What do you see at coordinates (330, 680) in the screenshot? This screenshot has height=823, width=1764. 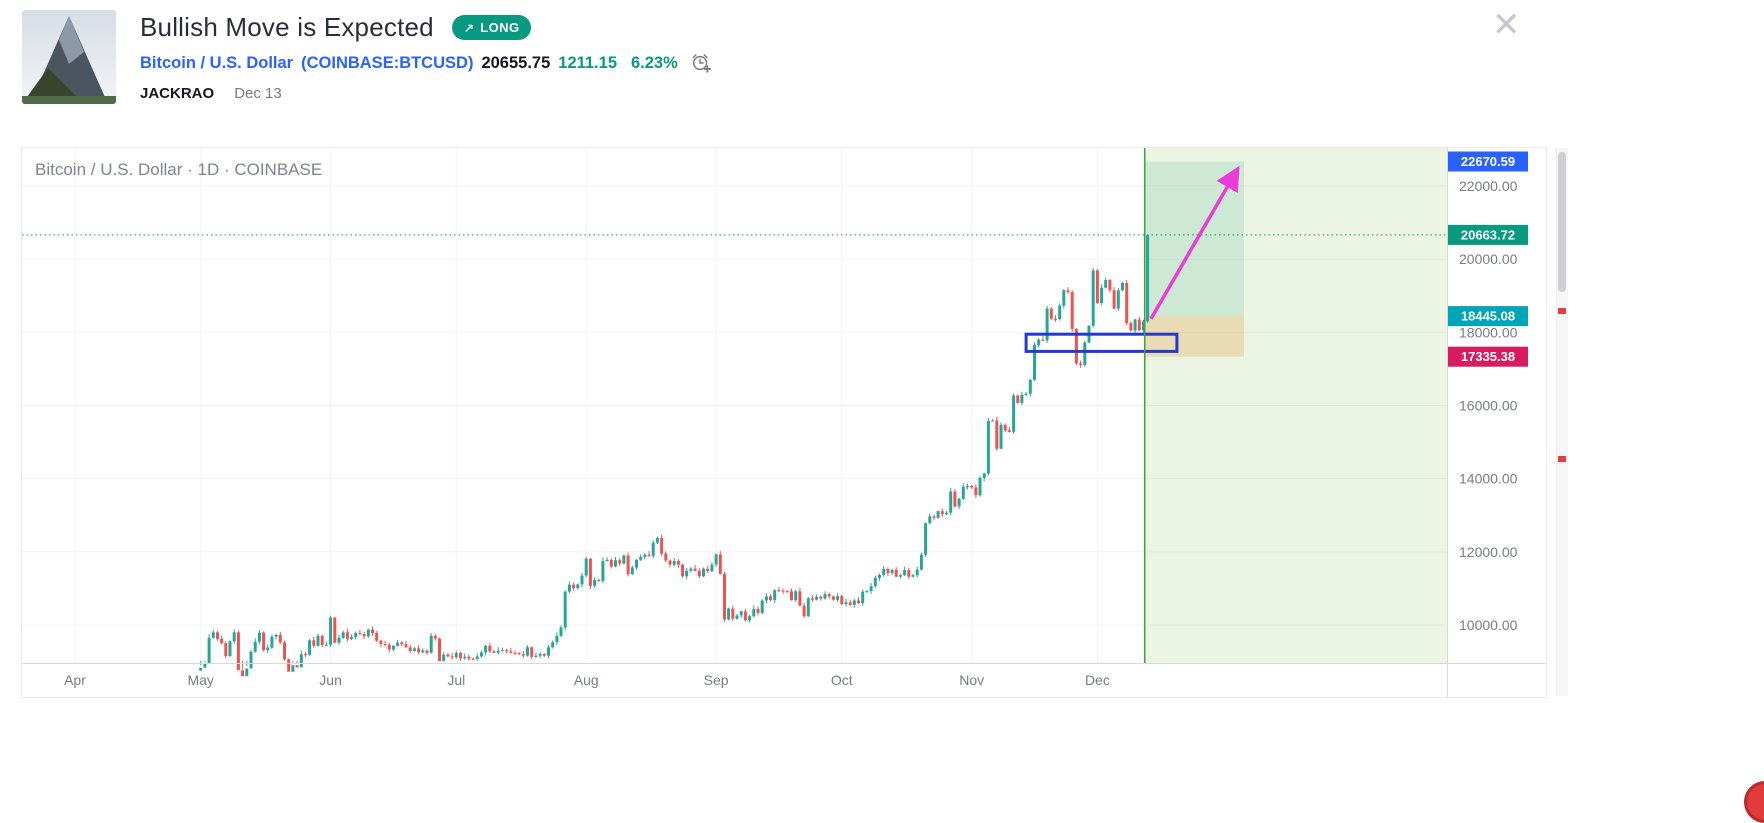 I see `svg-text: Jun` at bounding box center [330, 680].